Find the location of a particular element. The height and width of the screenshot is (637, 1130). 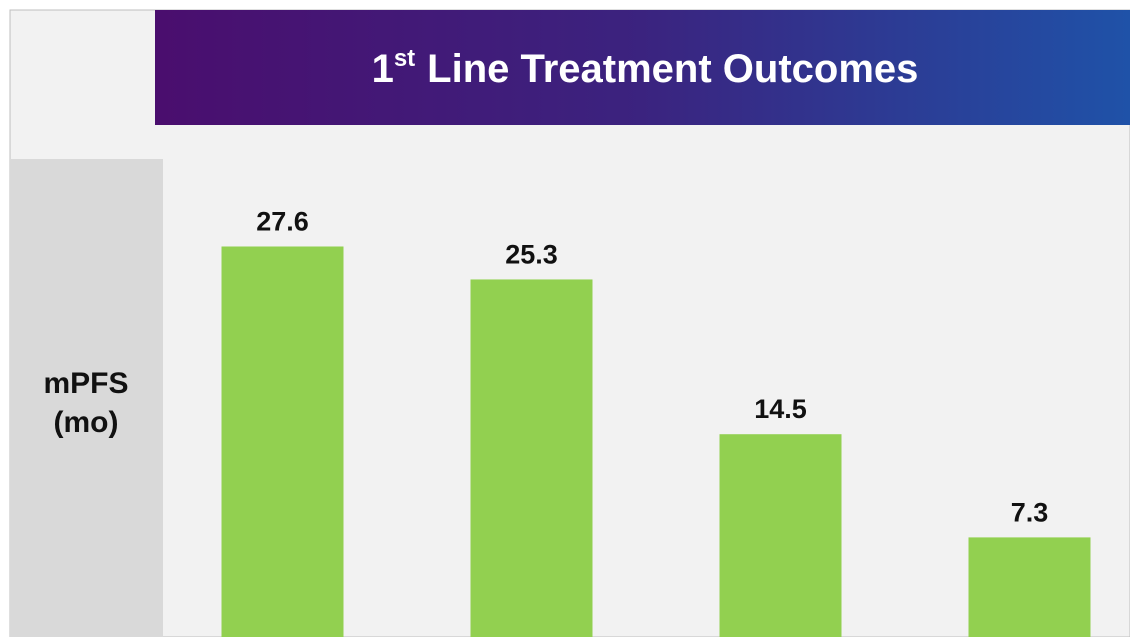

y-label-panel is located at coordinates (86, 398).